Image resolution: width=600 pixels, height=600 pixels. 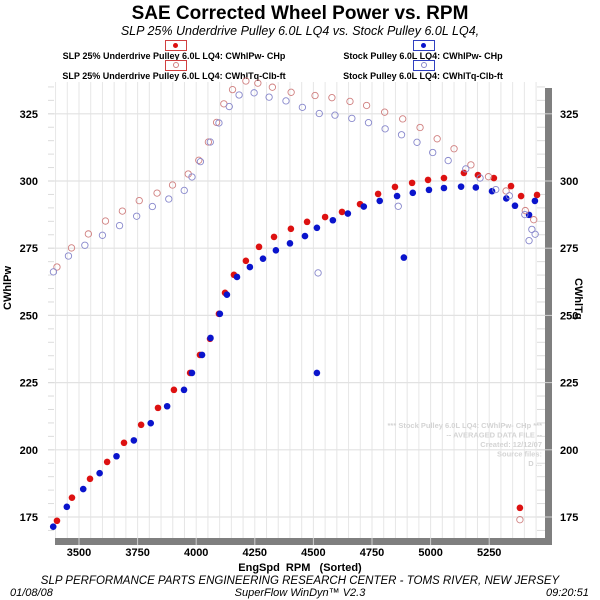 What do you see at coordinates (578, 299) in the screenshot?
I see `y-axis-label-right: CWhlTq` at bounding box center [578, 299].